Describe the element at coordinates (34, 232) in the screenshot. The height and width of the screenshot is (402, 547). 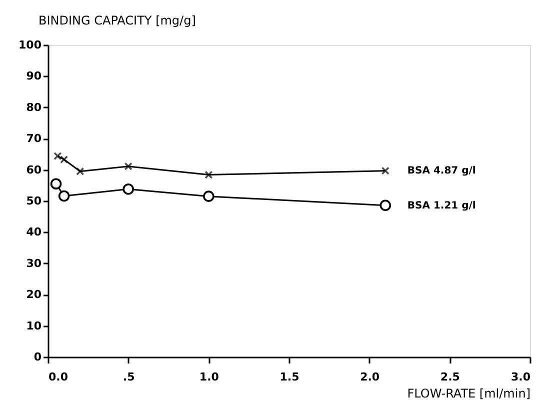
I see `y-tick-label: 40` at that location.